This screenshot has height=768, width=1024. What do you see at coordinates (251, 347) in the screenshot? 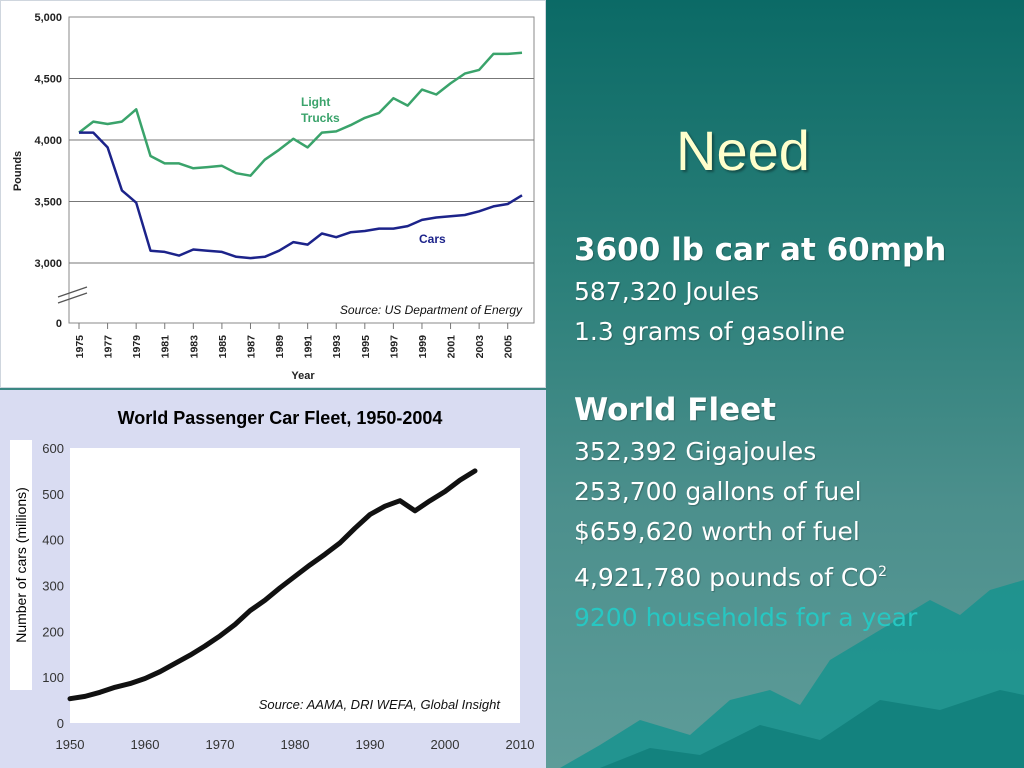
I see `x-tick-label: 1987` at bounding box center [251, 347].